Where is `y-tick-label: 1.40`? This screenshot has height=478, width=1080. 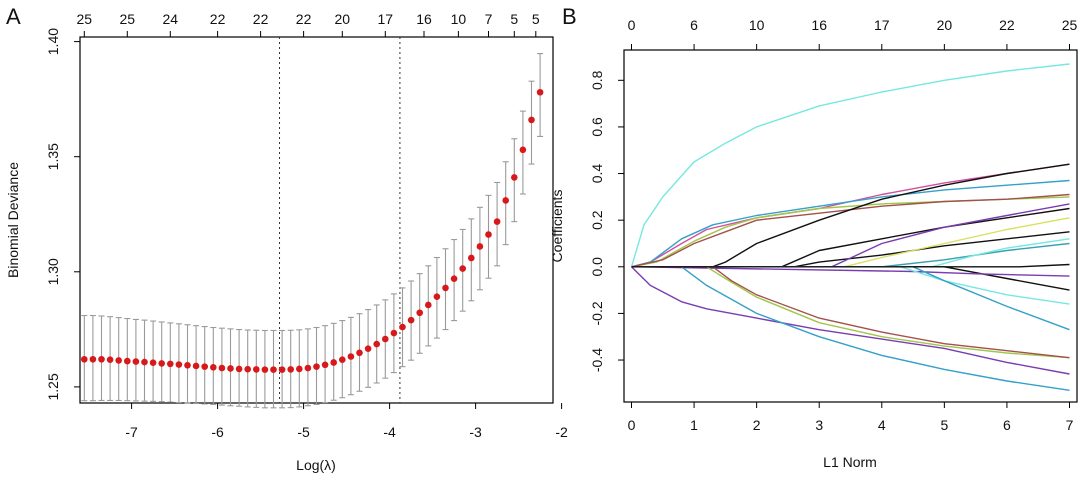
y-tick-label: 1.40 is located at coordinates (53, 41).